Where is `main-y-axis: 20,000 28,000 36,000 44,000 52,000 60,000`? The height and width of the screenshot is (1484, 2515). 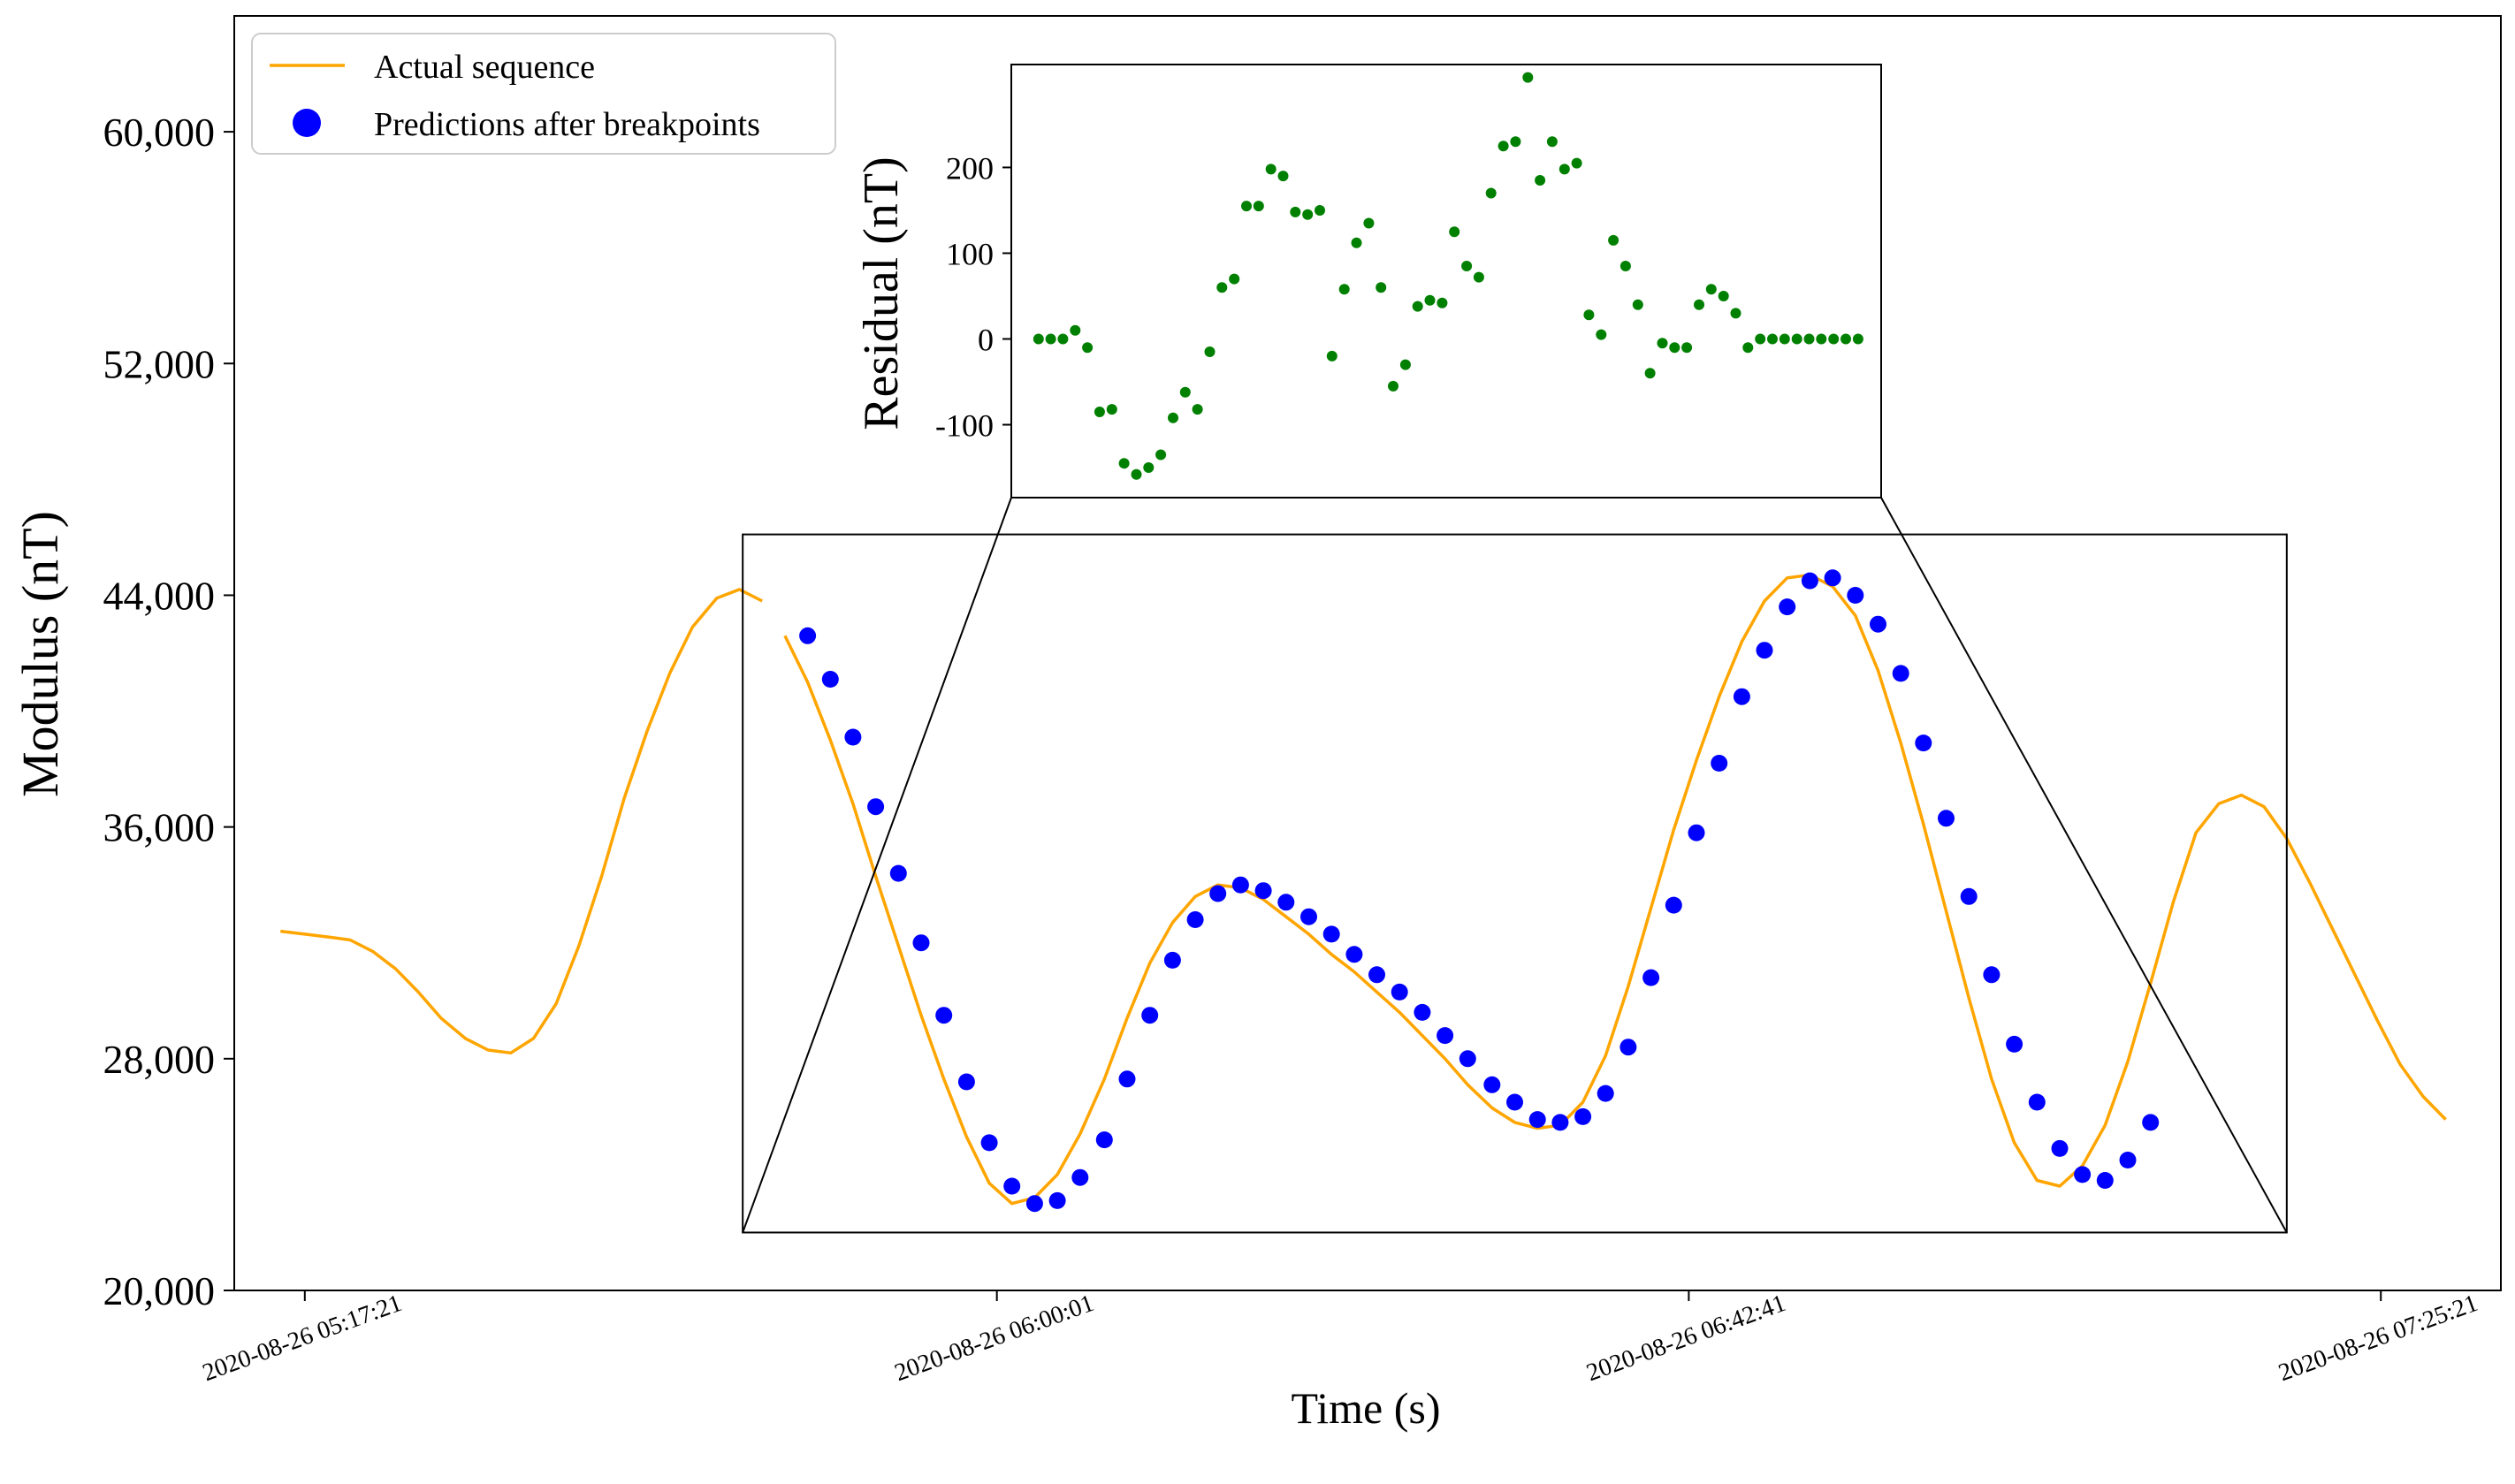
main-y-axis: 20,000 28,000 36,000 44,000 52,000 60,000 is located at coordinates (168, 711).